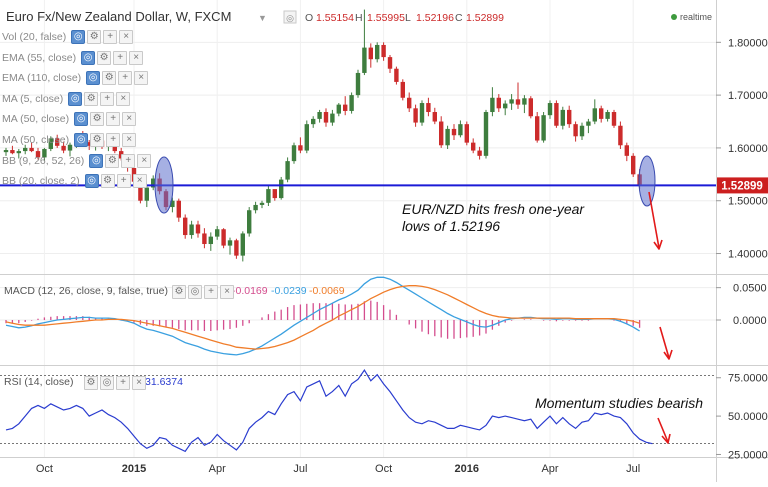  Describe the element at coordinates (359, 18) in the screenshot. I see `h-label: H` at that location.